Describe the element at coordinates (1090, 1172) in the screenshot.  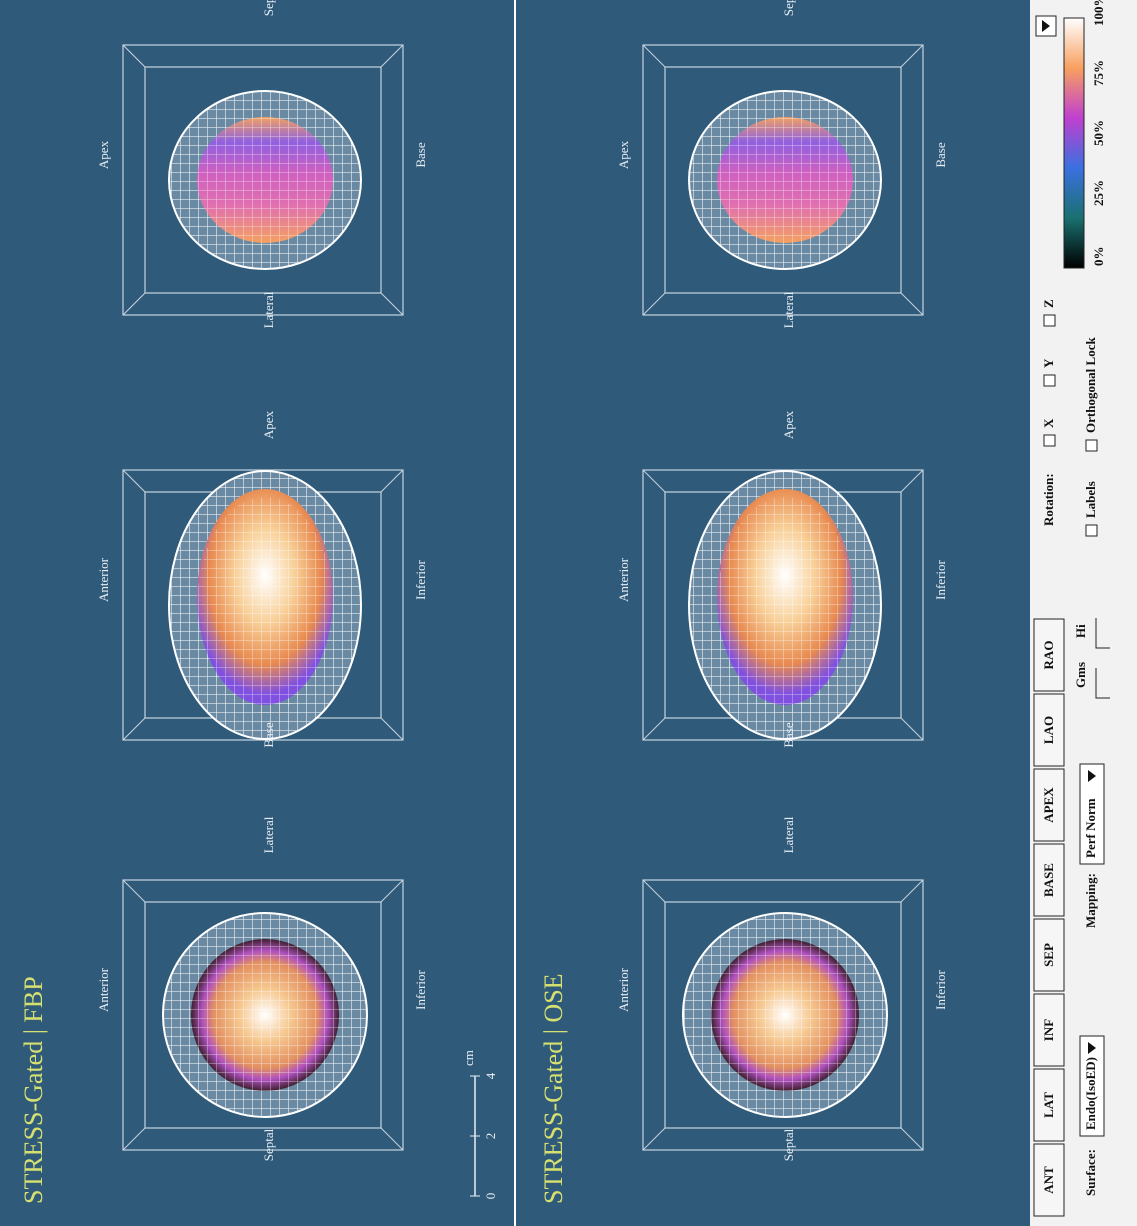
I see `surface-label: Surface:` at that location.